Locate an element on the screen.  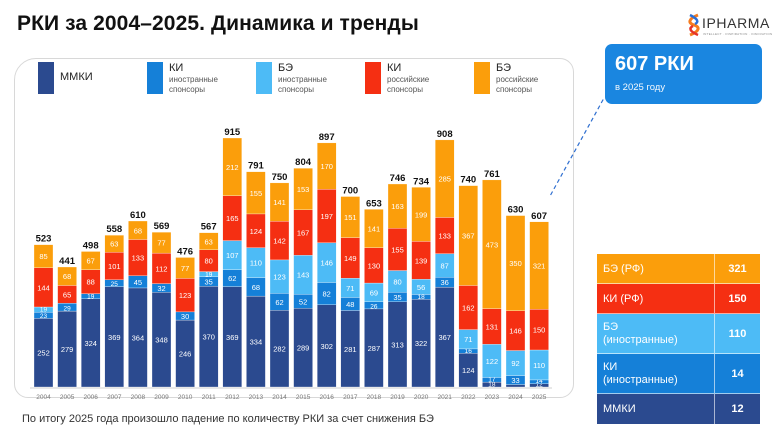
x-tick-label: 2022 is located at coordinates (468, 397).